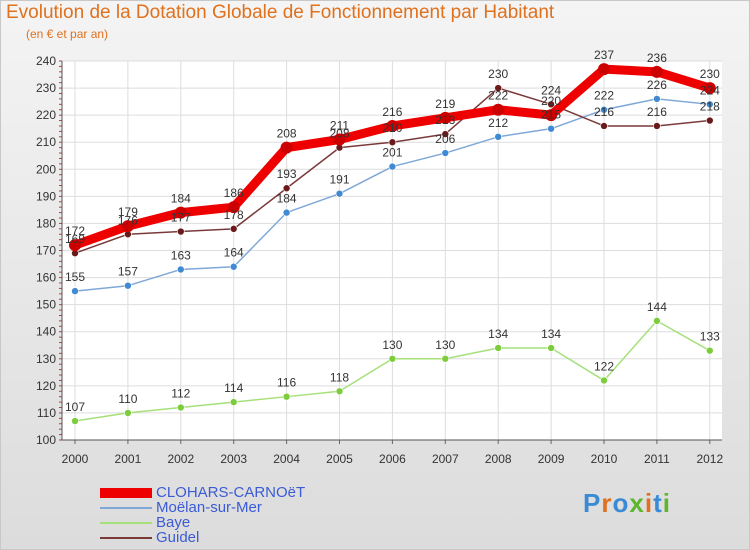 The height and width of the screenshot is (550, 750). Describe the element at coordinates (604, 366) in the screenshot. I see `data-label-baye: 122` at that location.